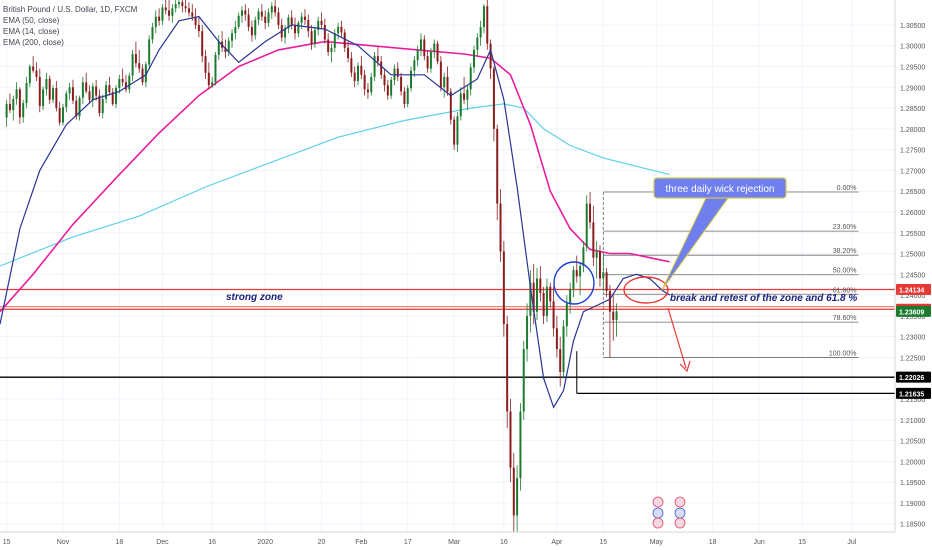 Image resolution: width=932 pixels, height=550 pixels. What do you see at coordinates (763, 298) in the screenshot?
I see `break-retest-text: break and retest of the zone and 61.8 %` at bounding box center [763, 298].